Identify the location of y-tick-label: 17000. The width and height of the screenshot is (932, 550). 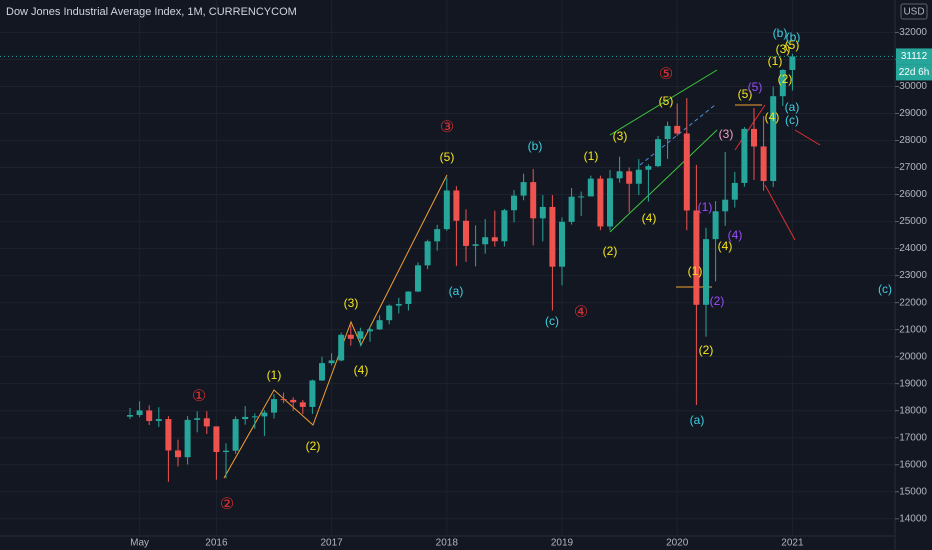
(913, 437).